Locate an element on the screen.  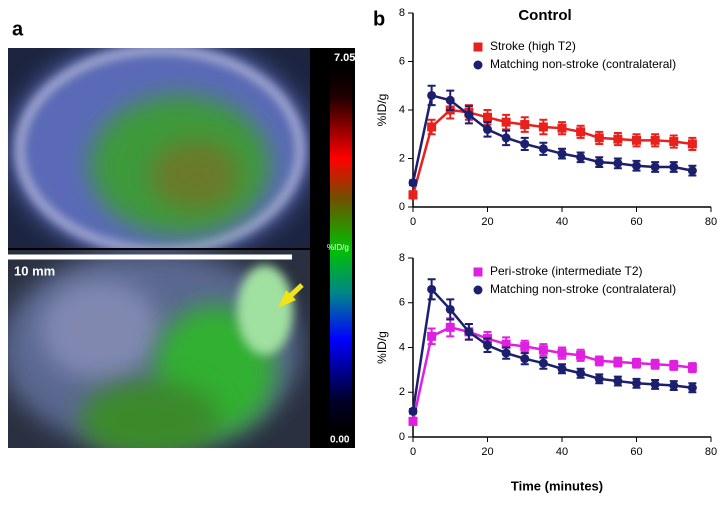
legend-label: Peri-stroke (intermediate T2) is located at coordinates (566, 271).